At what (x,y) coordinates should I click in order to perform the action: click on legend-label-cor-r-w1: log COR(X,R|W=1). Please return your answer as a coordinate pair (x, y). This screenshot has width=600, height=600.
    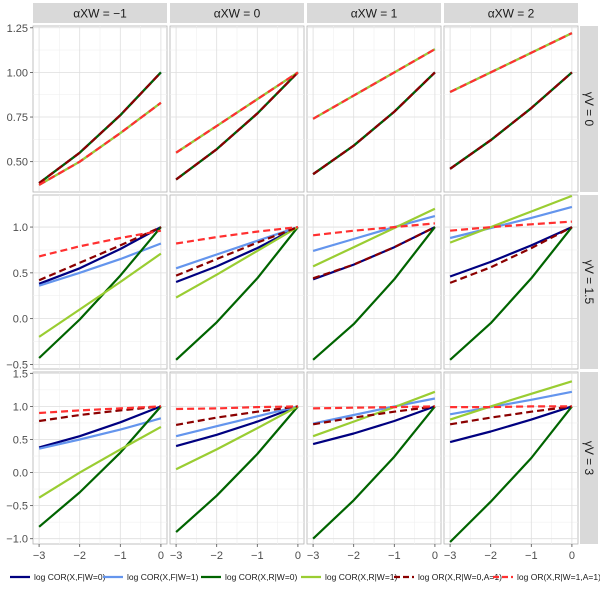
    Looking at the image, I should click on (361, 577).